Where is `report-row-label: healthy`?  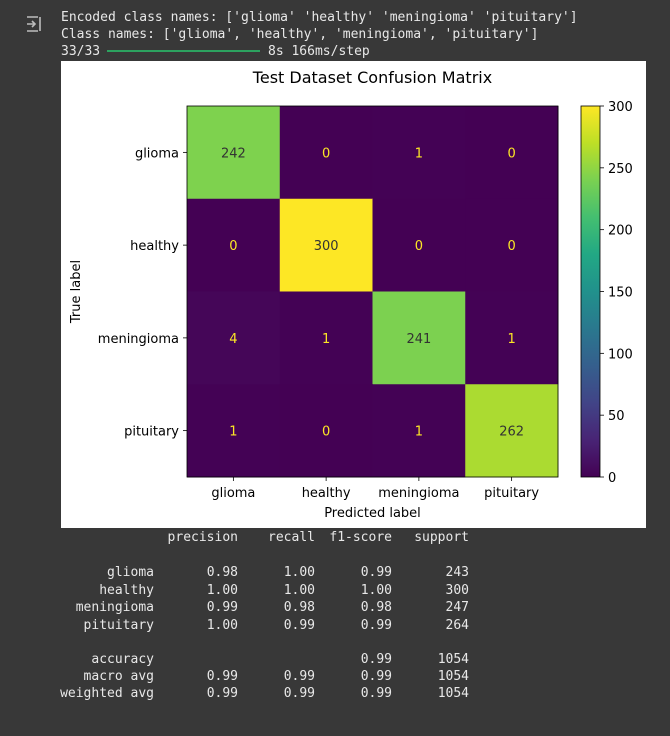 report-row-label: healthy is located at coordinates (126, 590).